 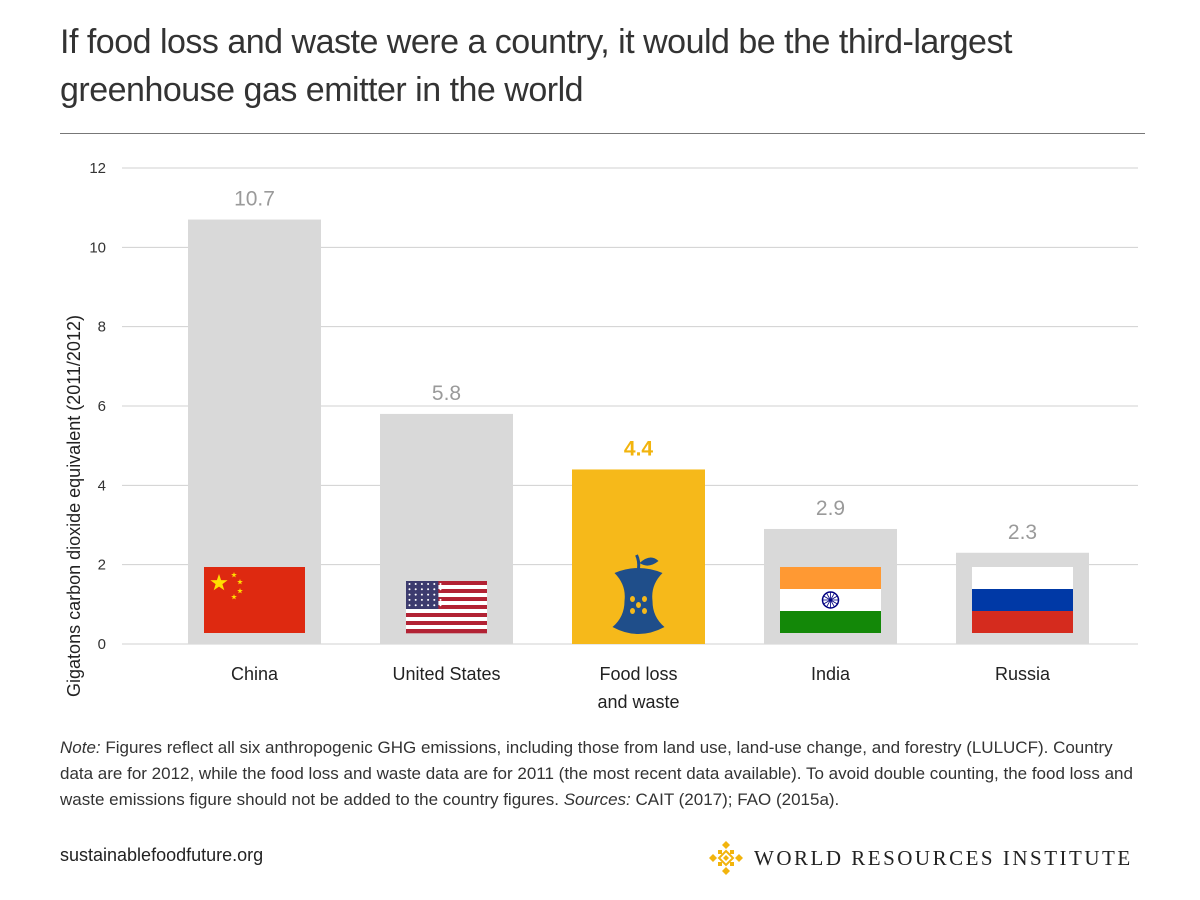 I want to click on wri-logo: WORLD RESOURCES INSTITUTE, so click(x=920, y=858).